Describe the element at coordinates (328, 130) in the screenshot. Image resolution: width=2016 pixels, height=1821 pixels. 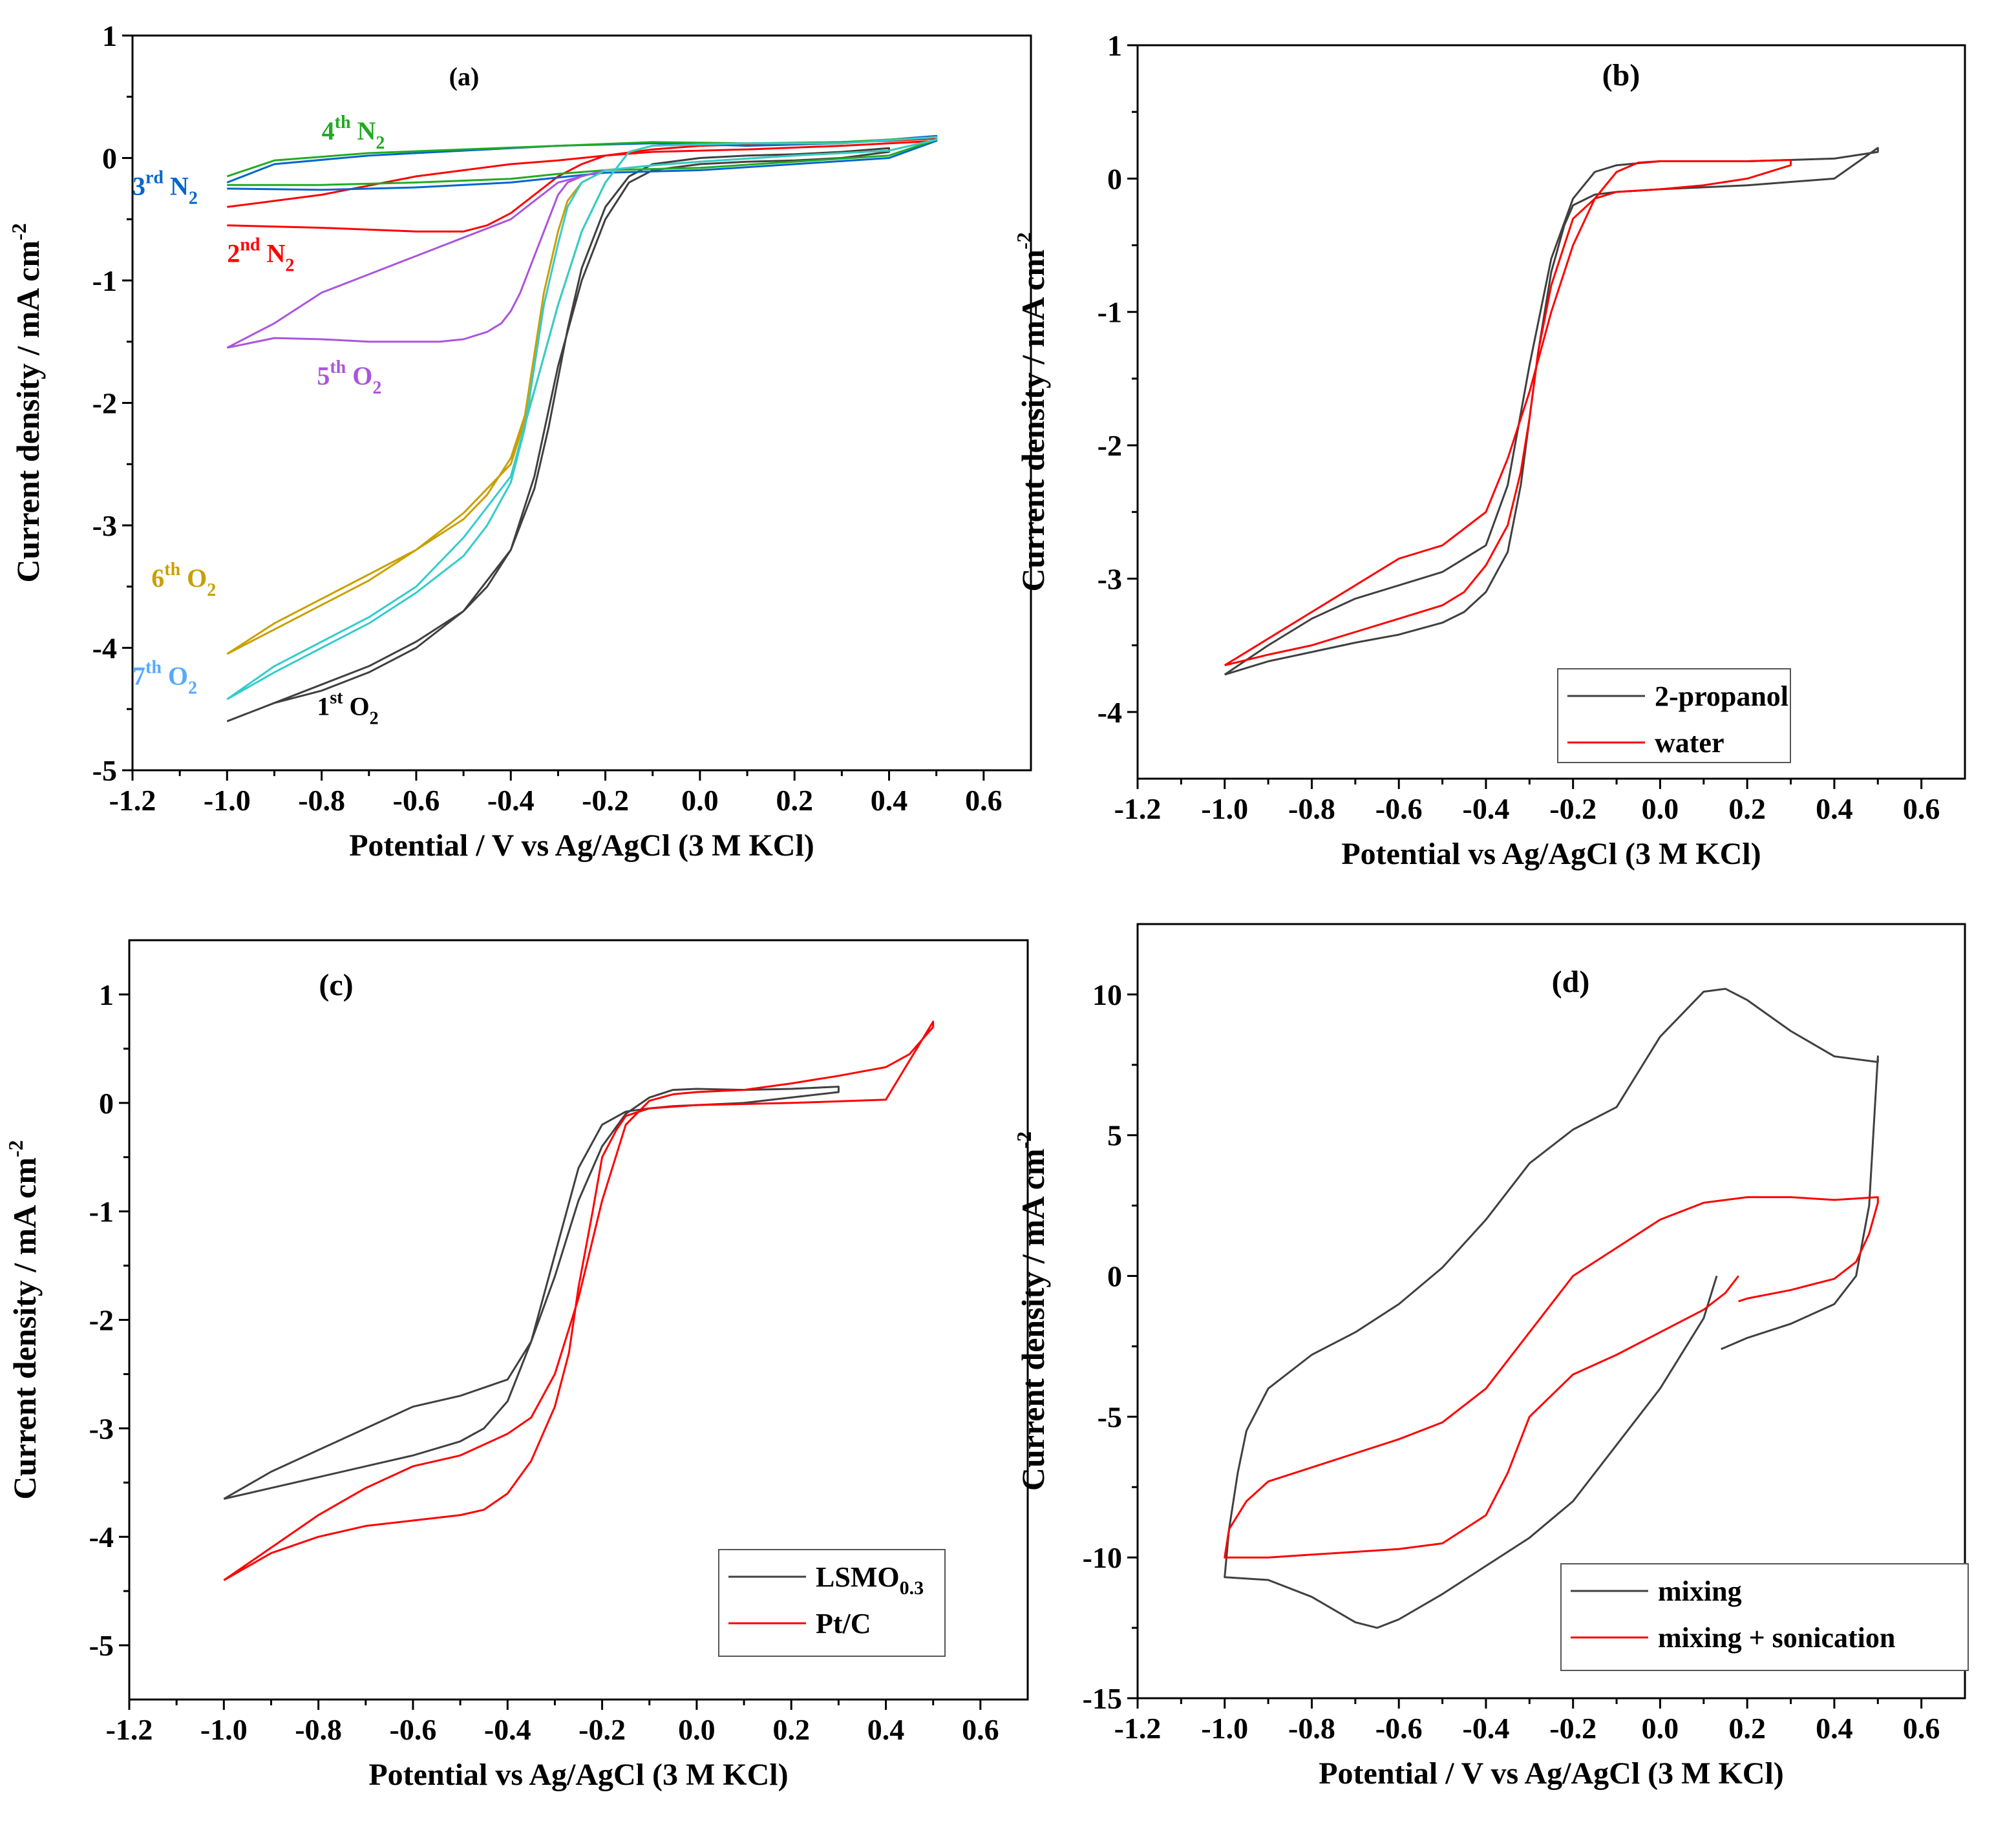
I see `annotation-number: 4` at that location.